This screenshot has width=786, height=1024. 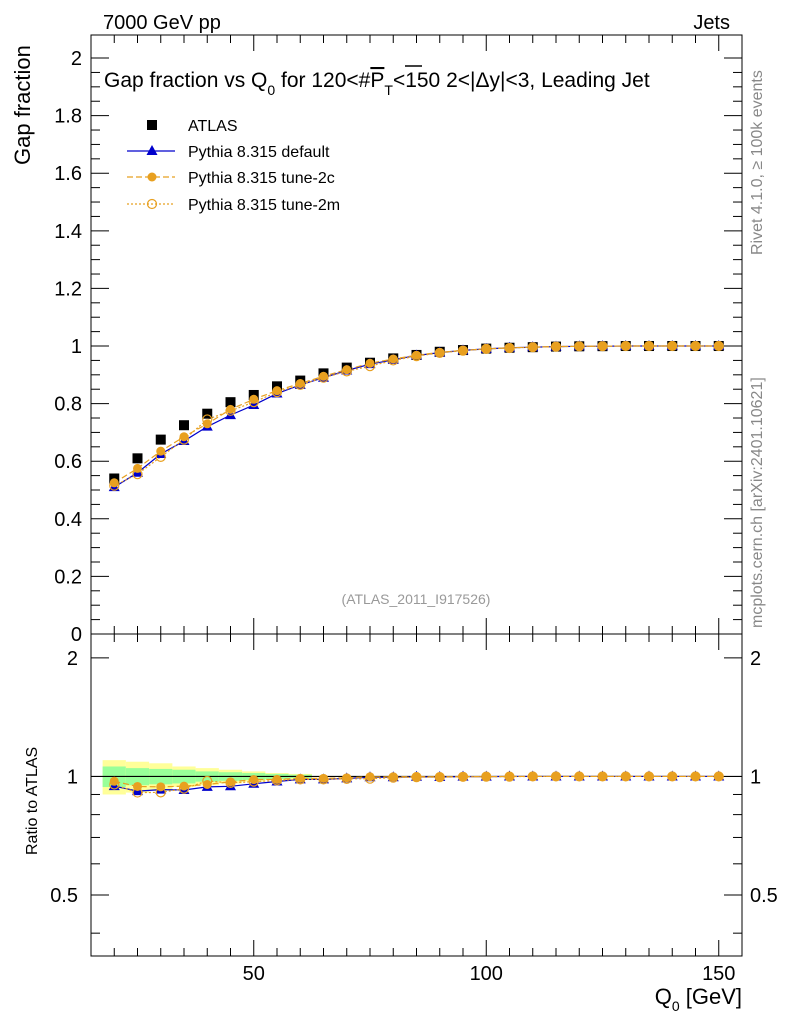 I want to click on legend-label-data: ATLAS, so click(x=213, y=126).